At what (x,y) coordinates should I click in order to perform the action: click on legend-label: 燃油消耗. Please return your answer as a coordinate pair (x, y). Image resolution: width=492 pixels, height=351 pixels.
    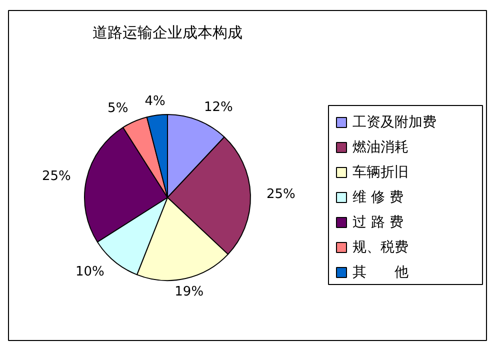
    Looking at the image, I should click on (380, 148).